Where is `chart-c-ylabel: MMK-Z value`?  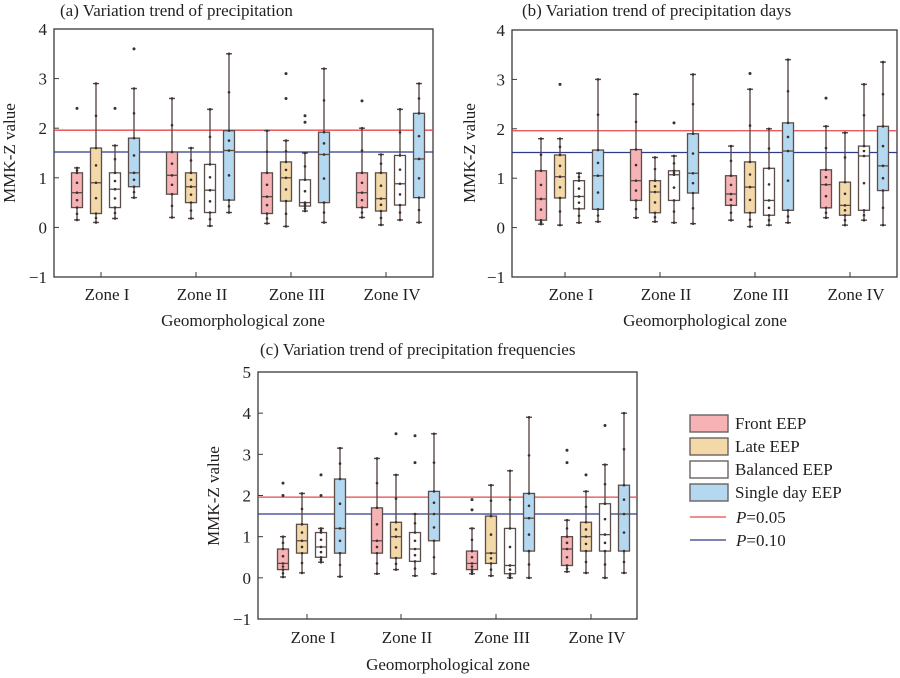 chart-c-ylabel: MMK-Z value is located at coordinates (213, 496).